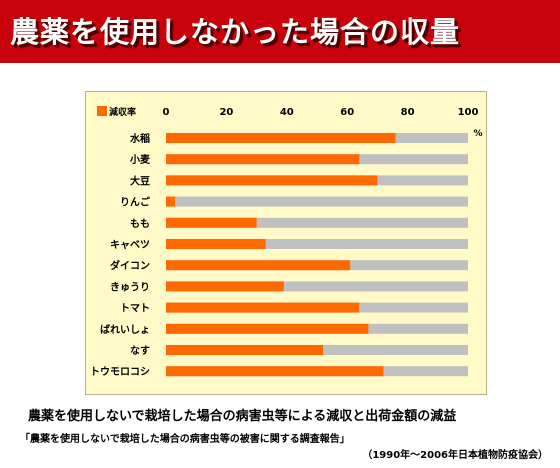 This screenshot has width=560, height=468. What do you see at coordinates (125, 329) in the screenshot?
I see `category-label: ばれいしょ` at bounding box center [125, 329].